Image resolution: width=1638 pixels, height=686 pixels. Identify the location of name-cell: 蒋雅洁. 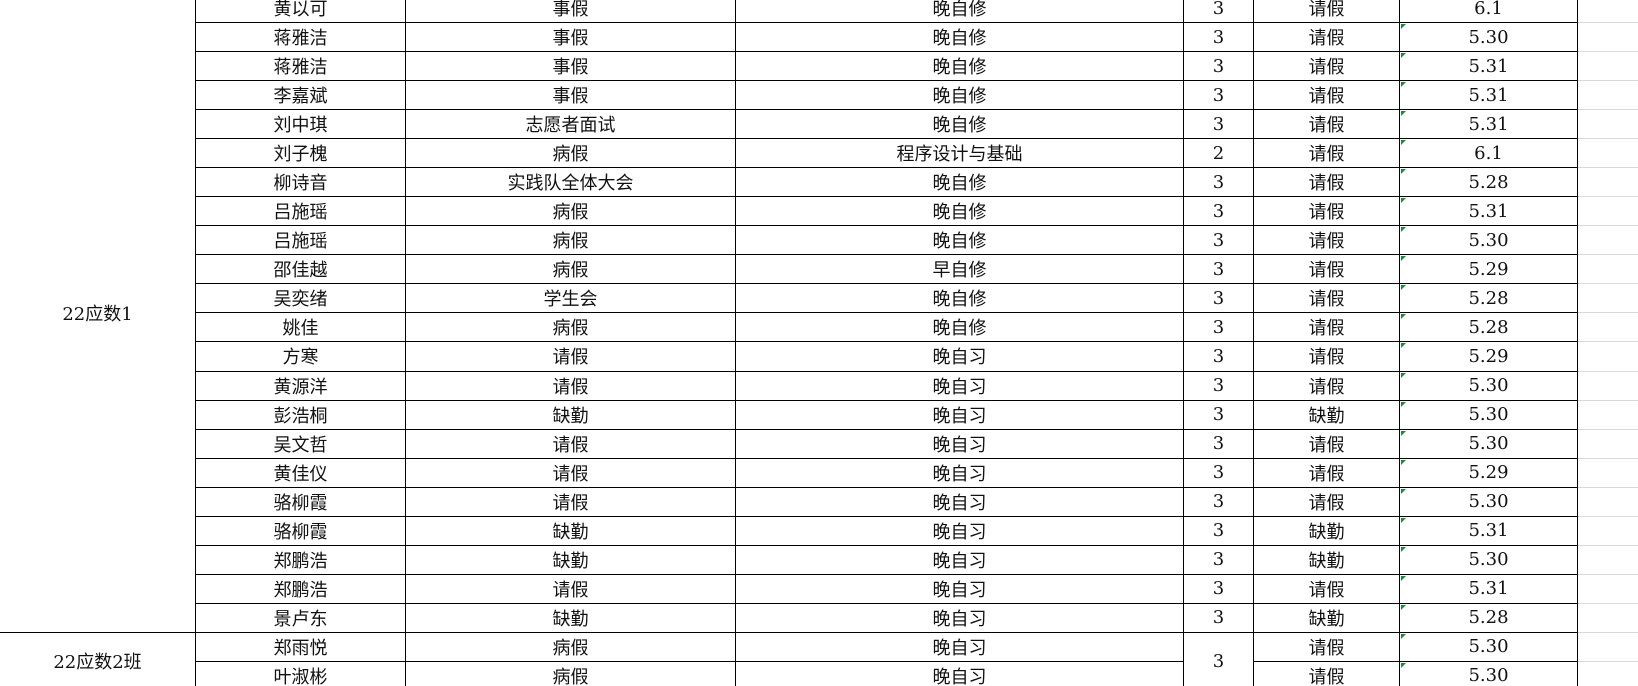
(301, 67).